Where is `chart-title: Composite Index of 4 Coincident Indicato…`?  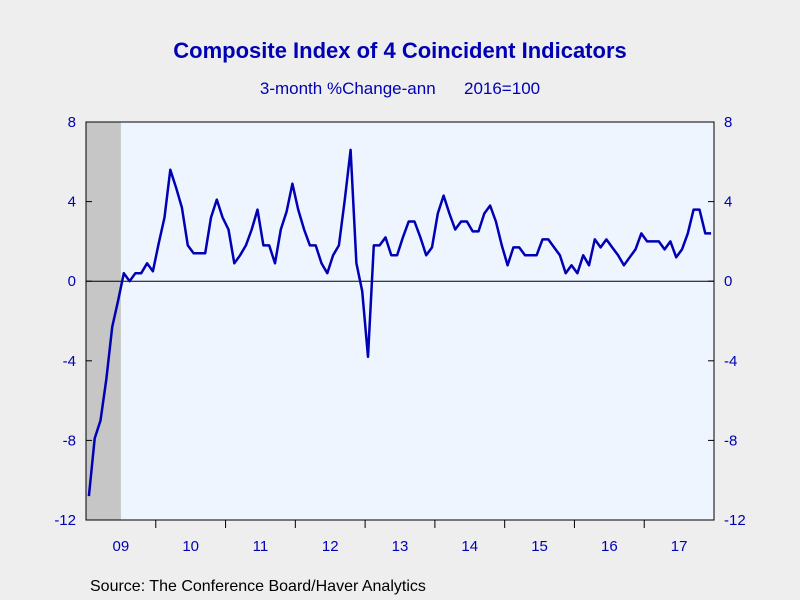 chart-title: Composite Index of 4 Coincident Indicato… is located at coordinates (400, 50).